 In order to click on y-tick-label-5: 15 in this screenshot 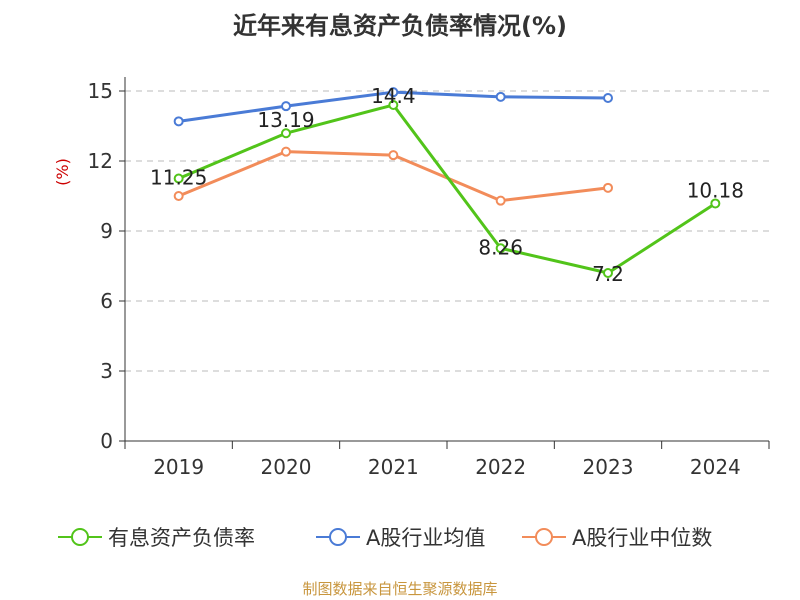, I will do `click(100, 91)`.